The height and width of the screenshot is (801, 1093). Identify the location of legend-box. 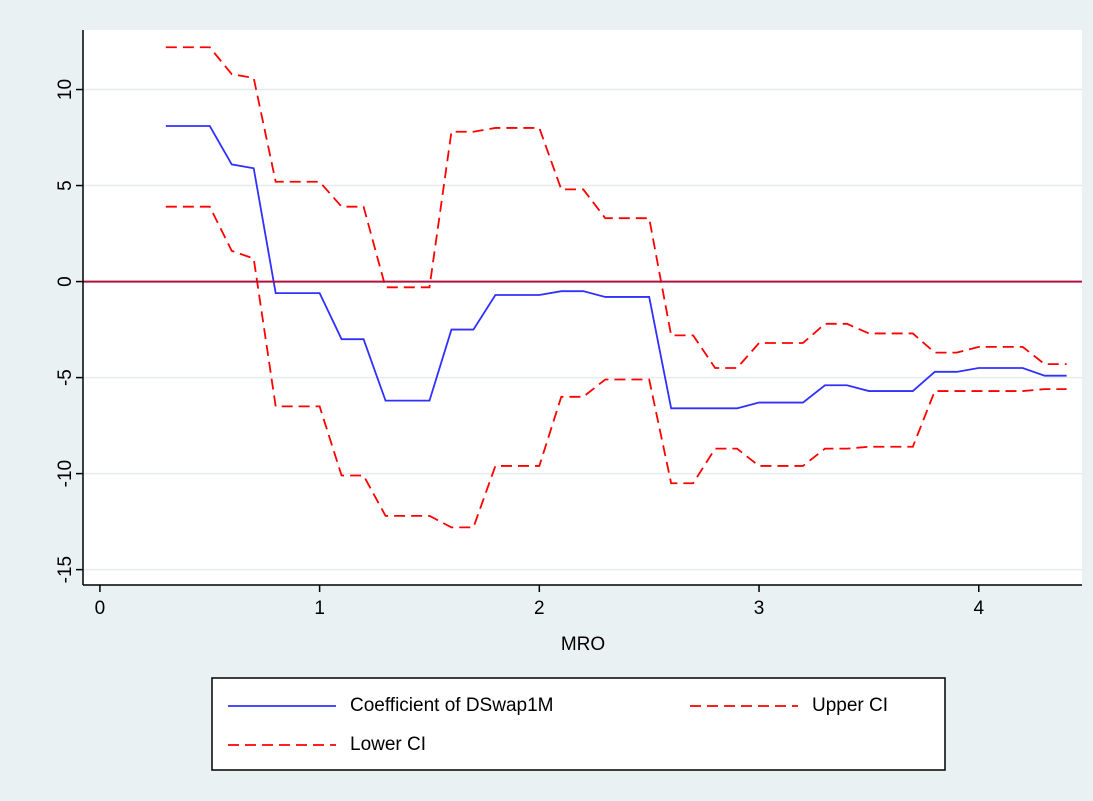
(578, 724).